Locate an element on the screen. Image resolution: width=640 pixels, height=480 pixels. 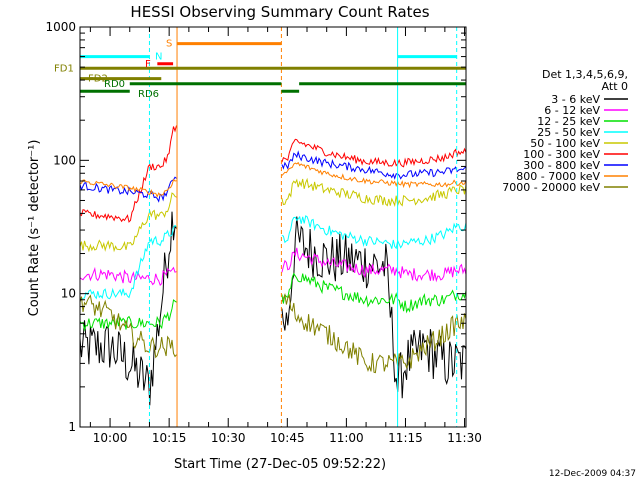
flag-label-s: S is located at coordinates (169, 44).